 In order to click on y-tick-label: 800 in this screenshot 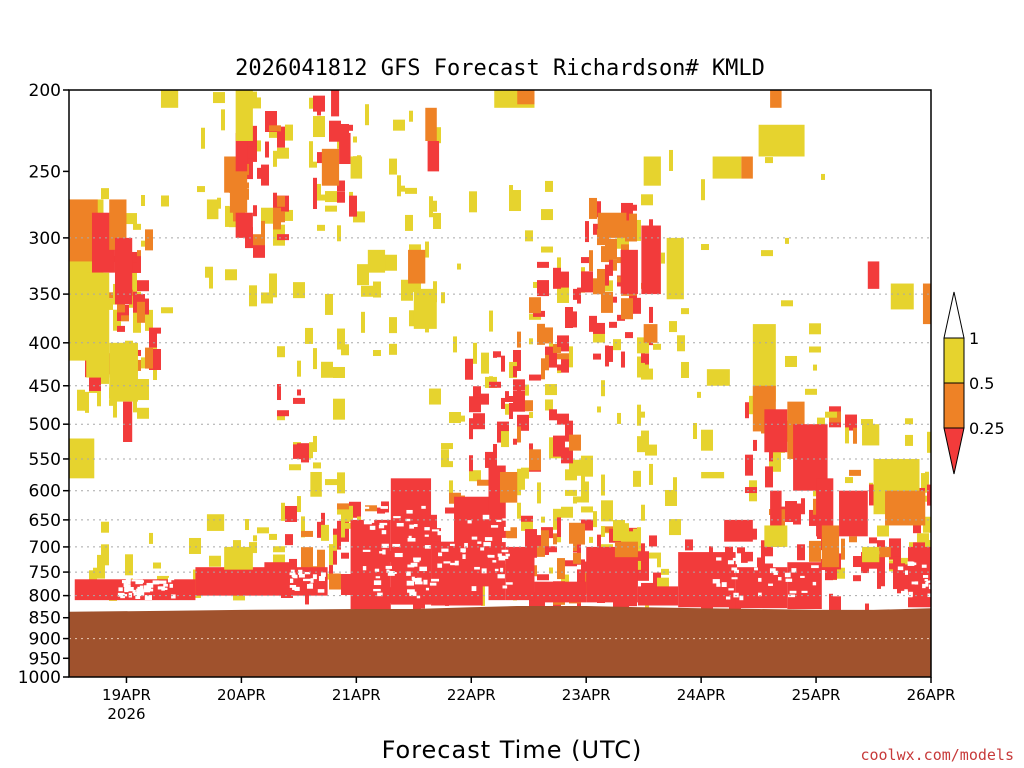, I will do `click(45, 597)`.